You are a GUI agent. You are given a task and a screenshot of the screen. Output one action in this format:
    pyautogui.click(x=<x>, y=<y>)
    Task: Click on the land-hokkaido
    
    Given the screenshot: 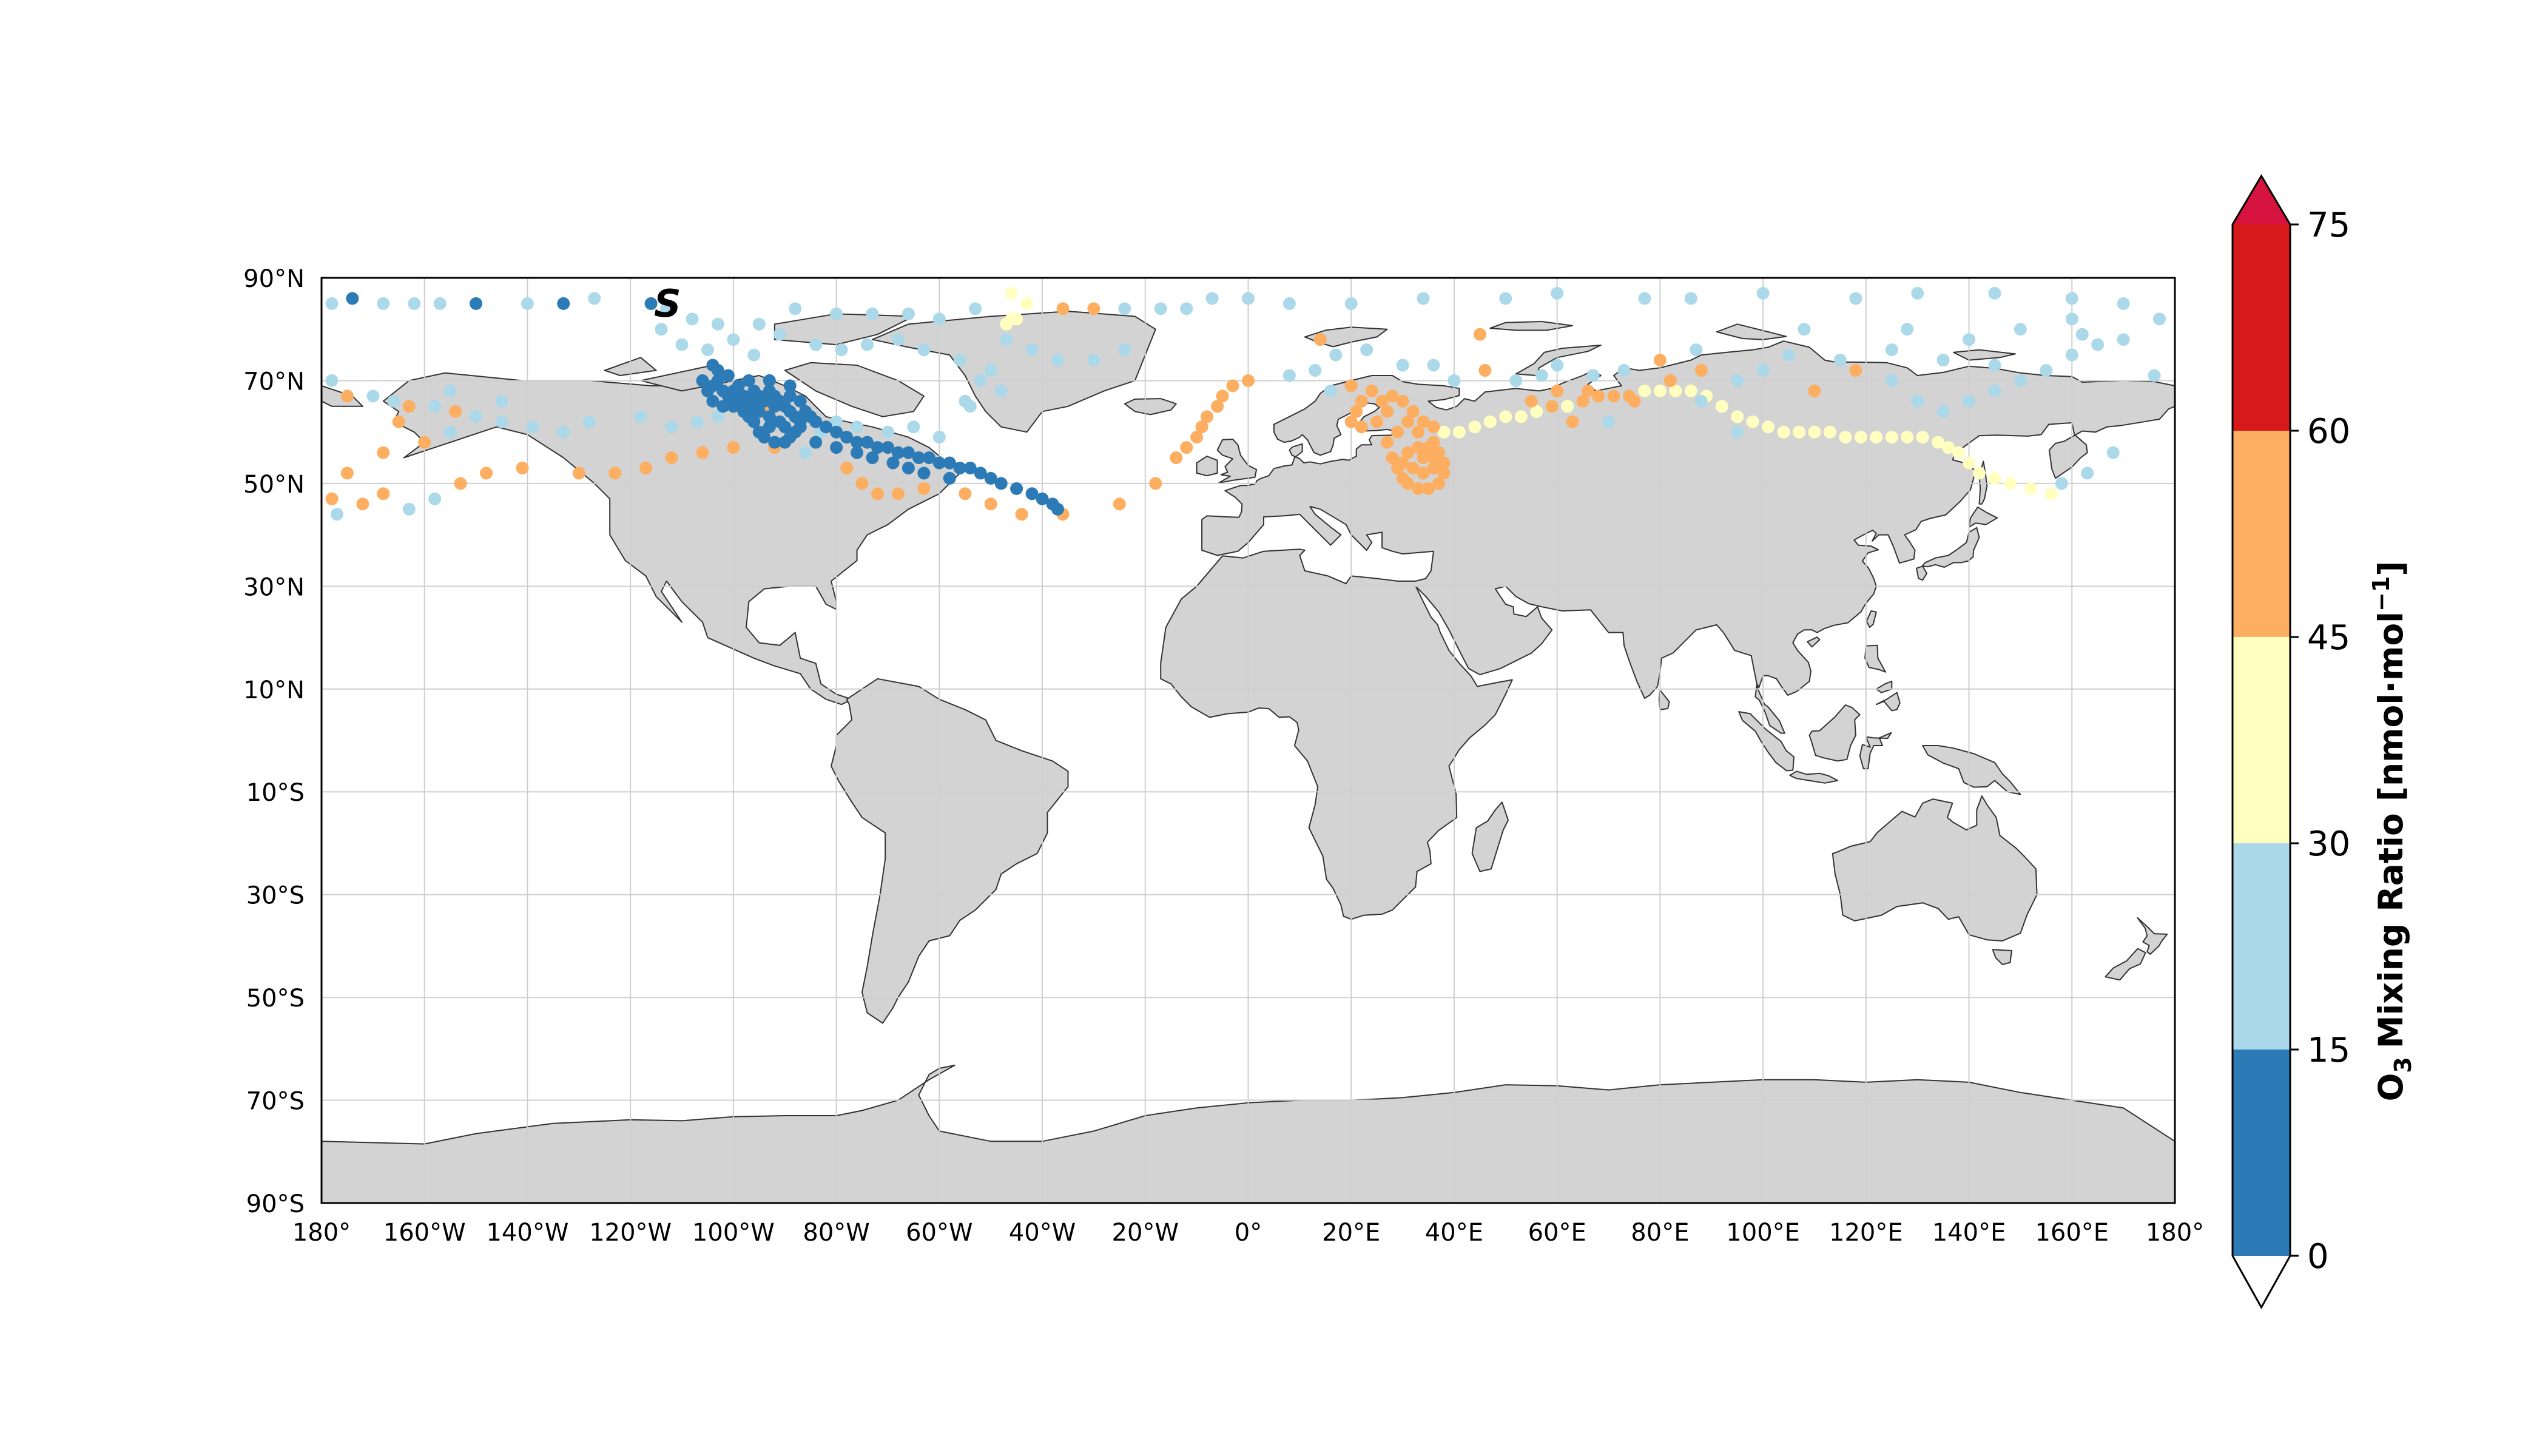 What is the action you would take?
    pyautogui.click(x=1983, y=517)
    